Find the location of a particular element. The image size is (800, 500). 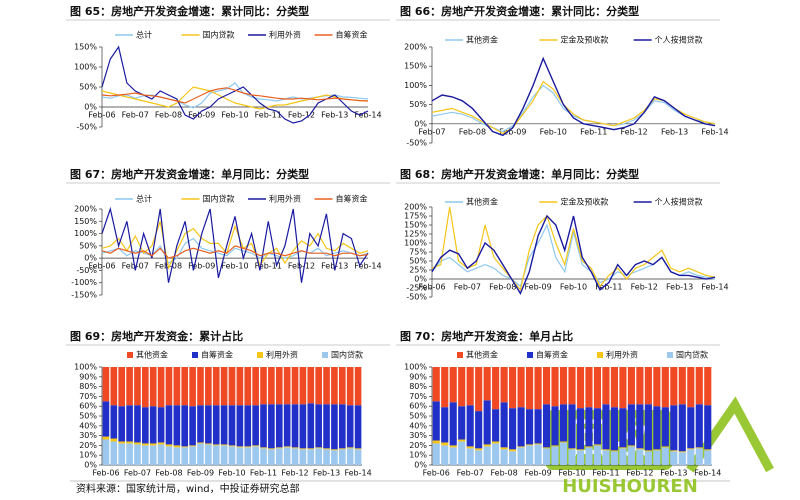

chart-title: 图 68：房地产开发资金增速：单月同比：分类型 is located at coordinates (519, 174).